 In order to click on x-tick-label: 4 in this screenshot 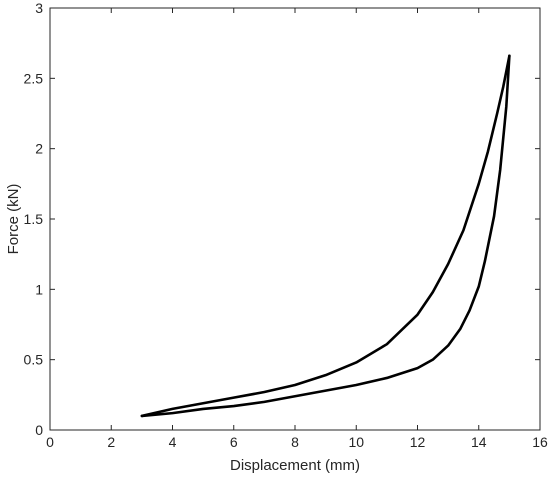, I will do `click(173, 442)`.